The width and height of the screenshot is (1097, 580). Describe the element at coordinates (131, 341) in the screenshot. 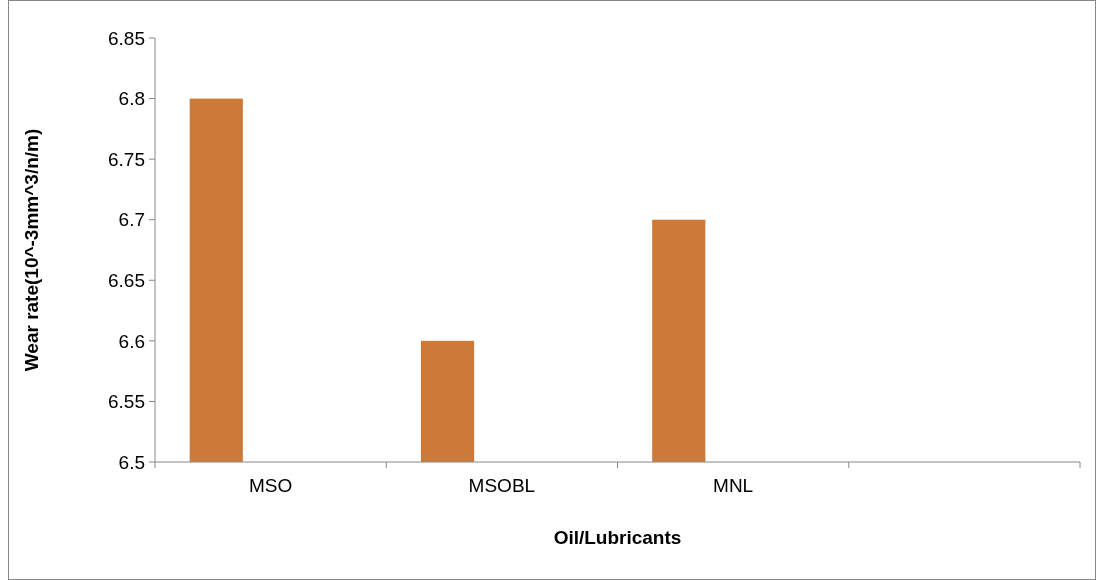

I see `y-tick-label: 6.6` at that location.